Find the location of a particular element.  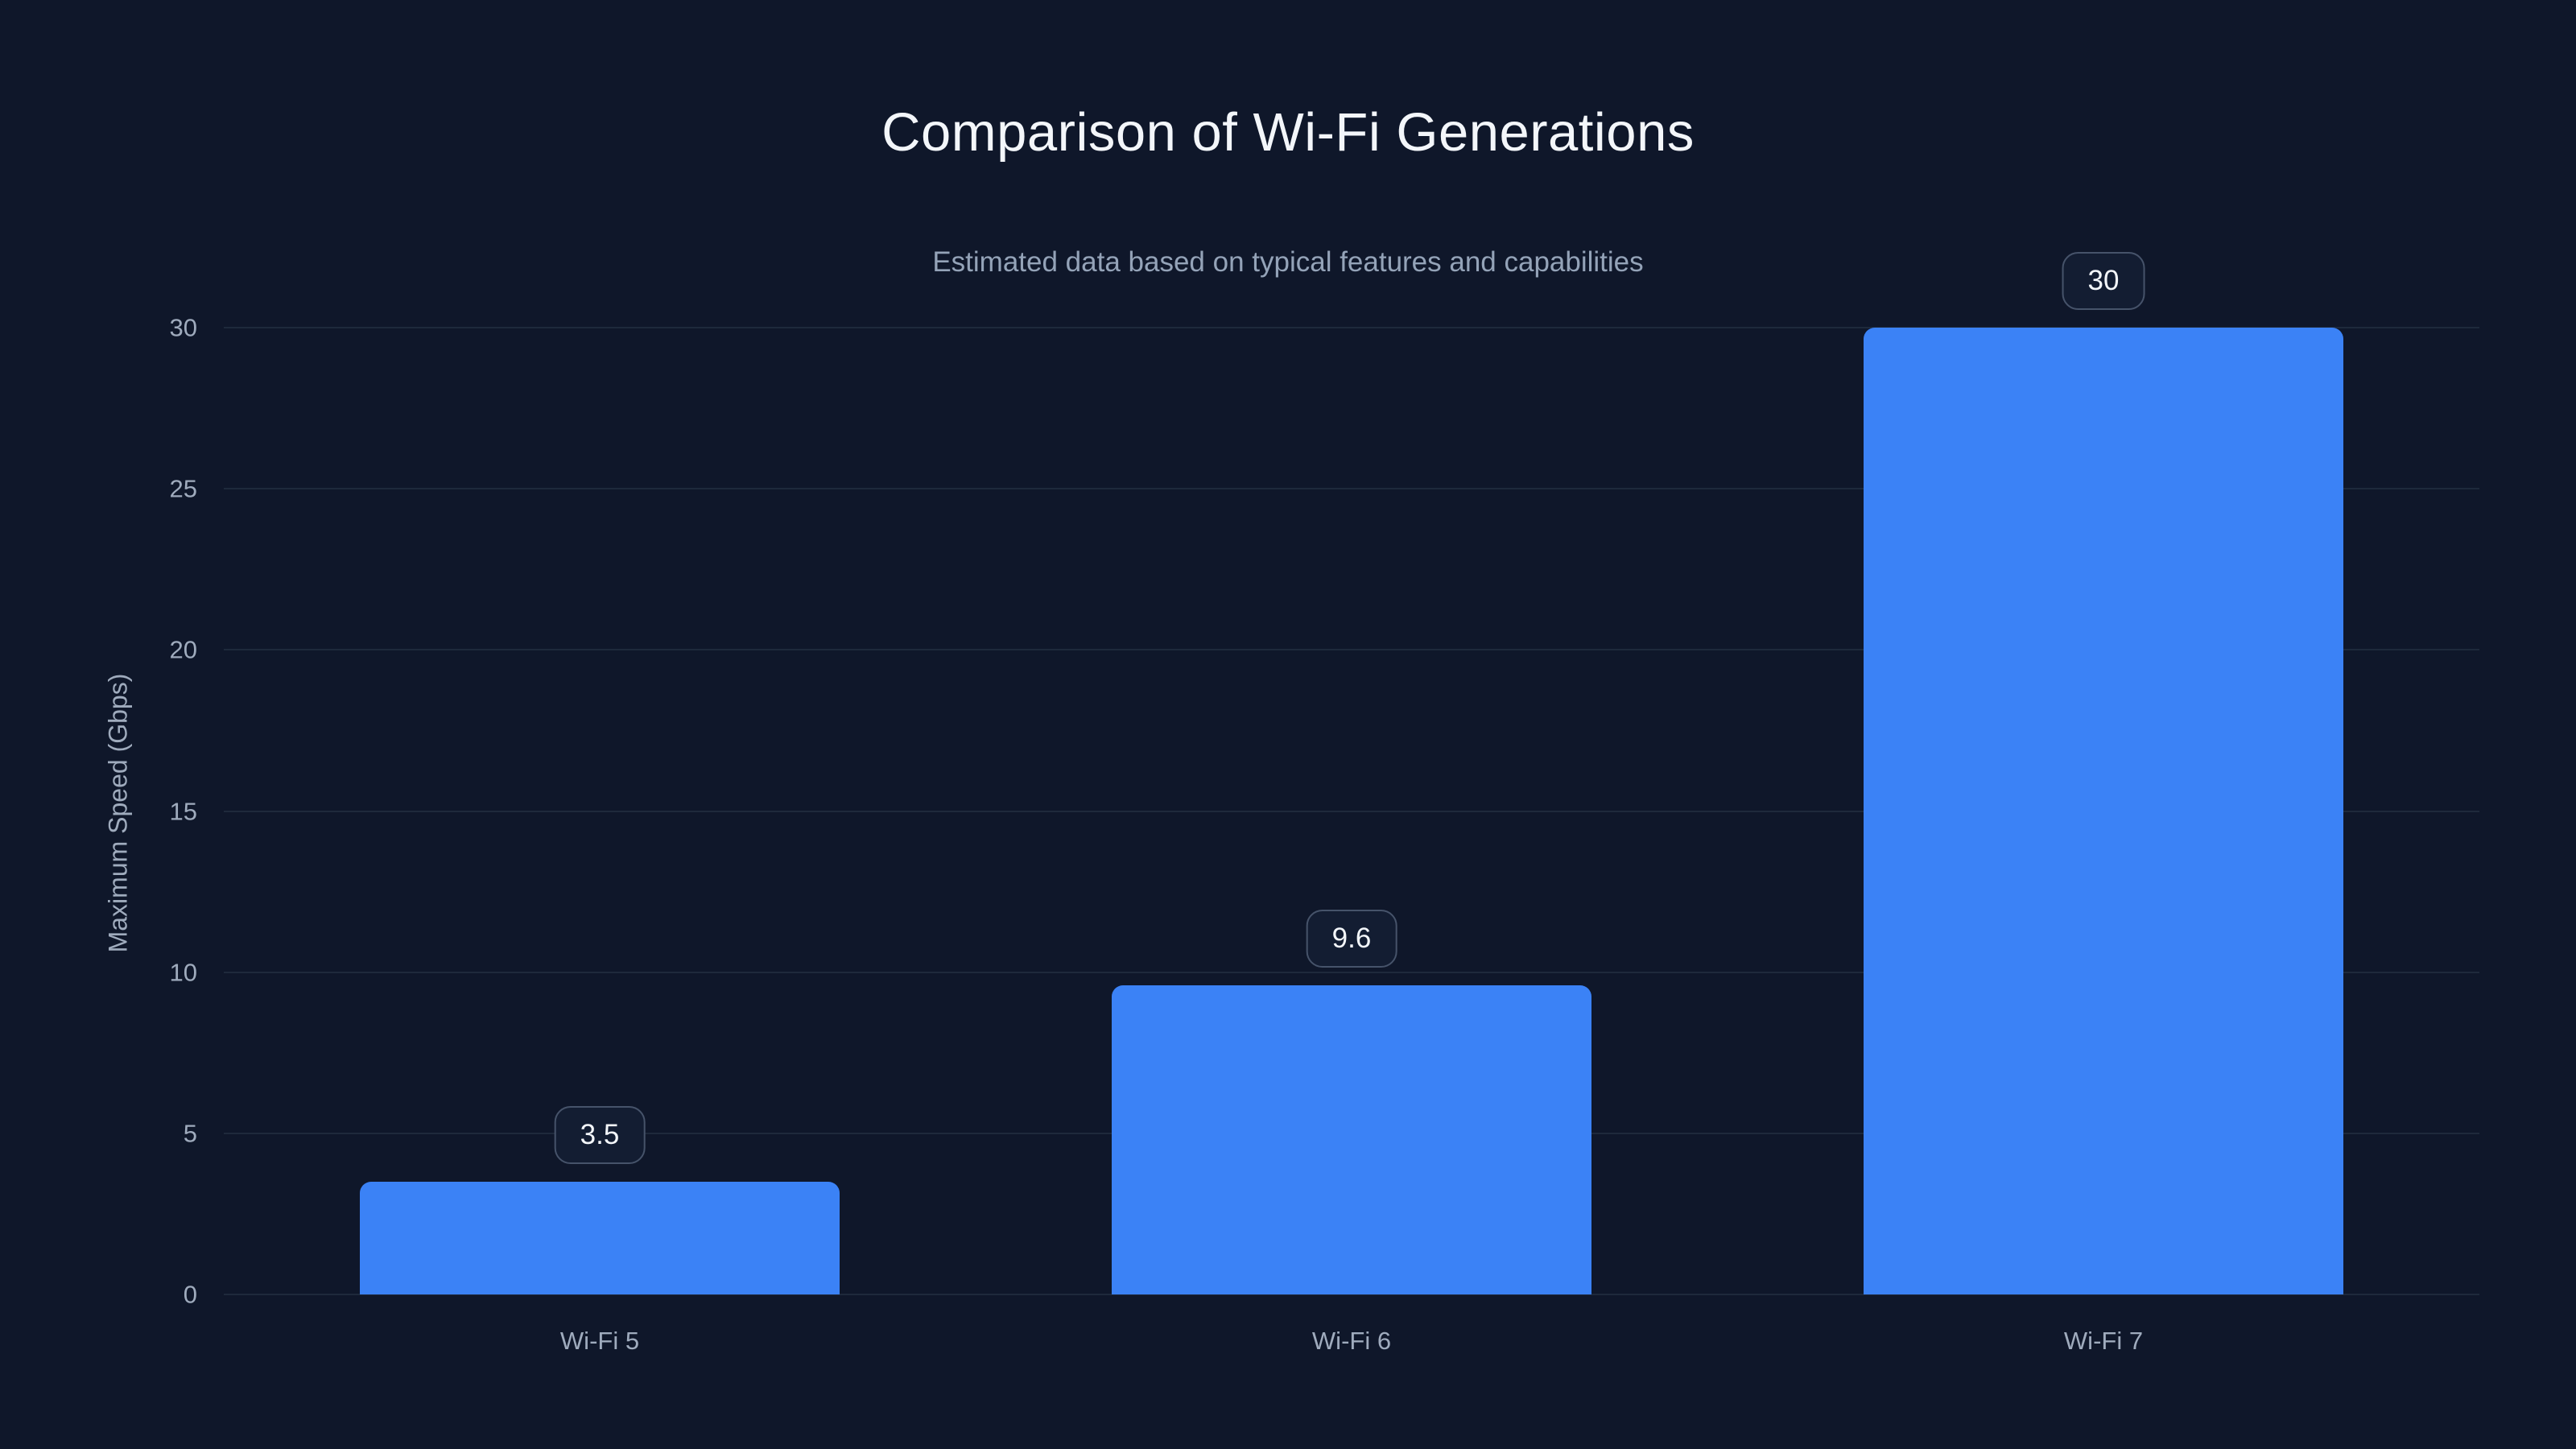

value-badge: 30 is located at coordinates (2103, 281).